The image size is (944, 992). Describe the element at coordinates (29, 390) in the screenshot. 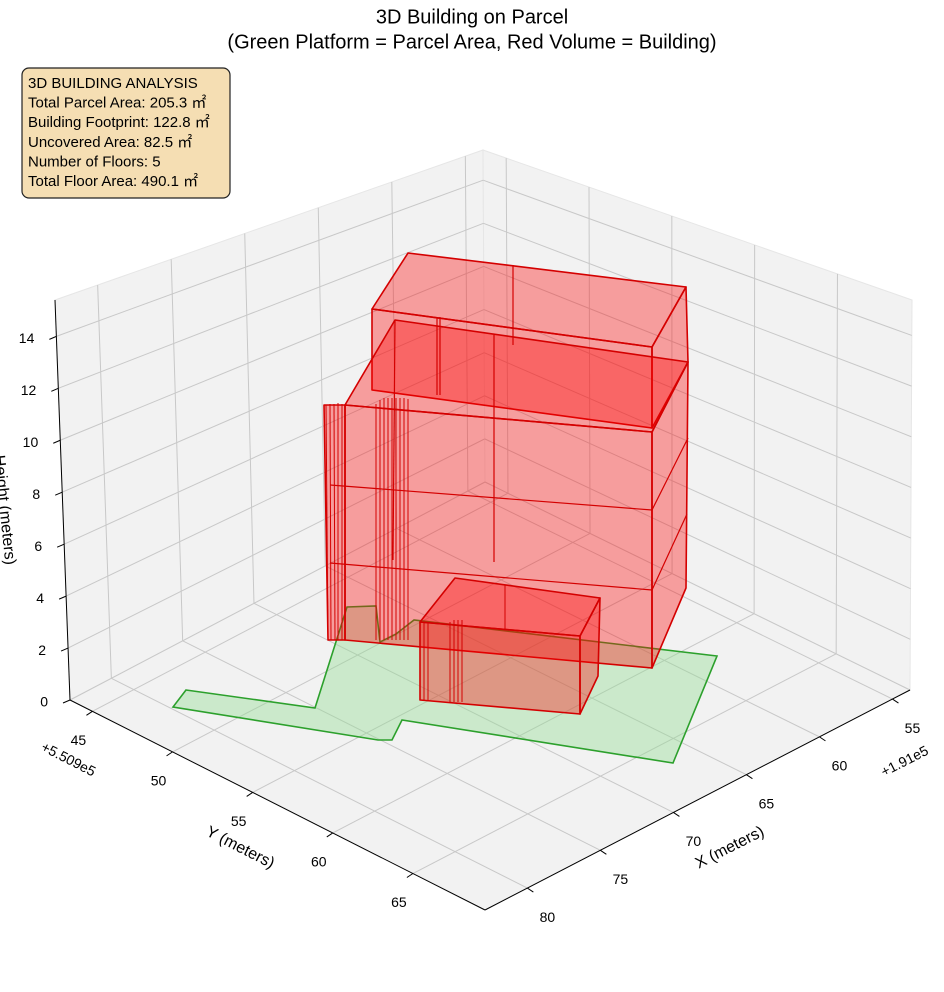

I see `z-tick-label: 12` at that location.